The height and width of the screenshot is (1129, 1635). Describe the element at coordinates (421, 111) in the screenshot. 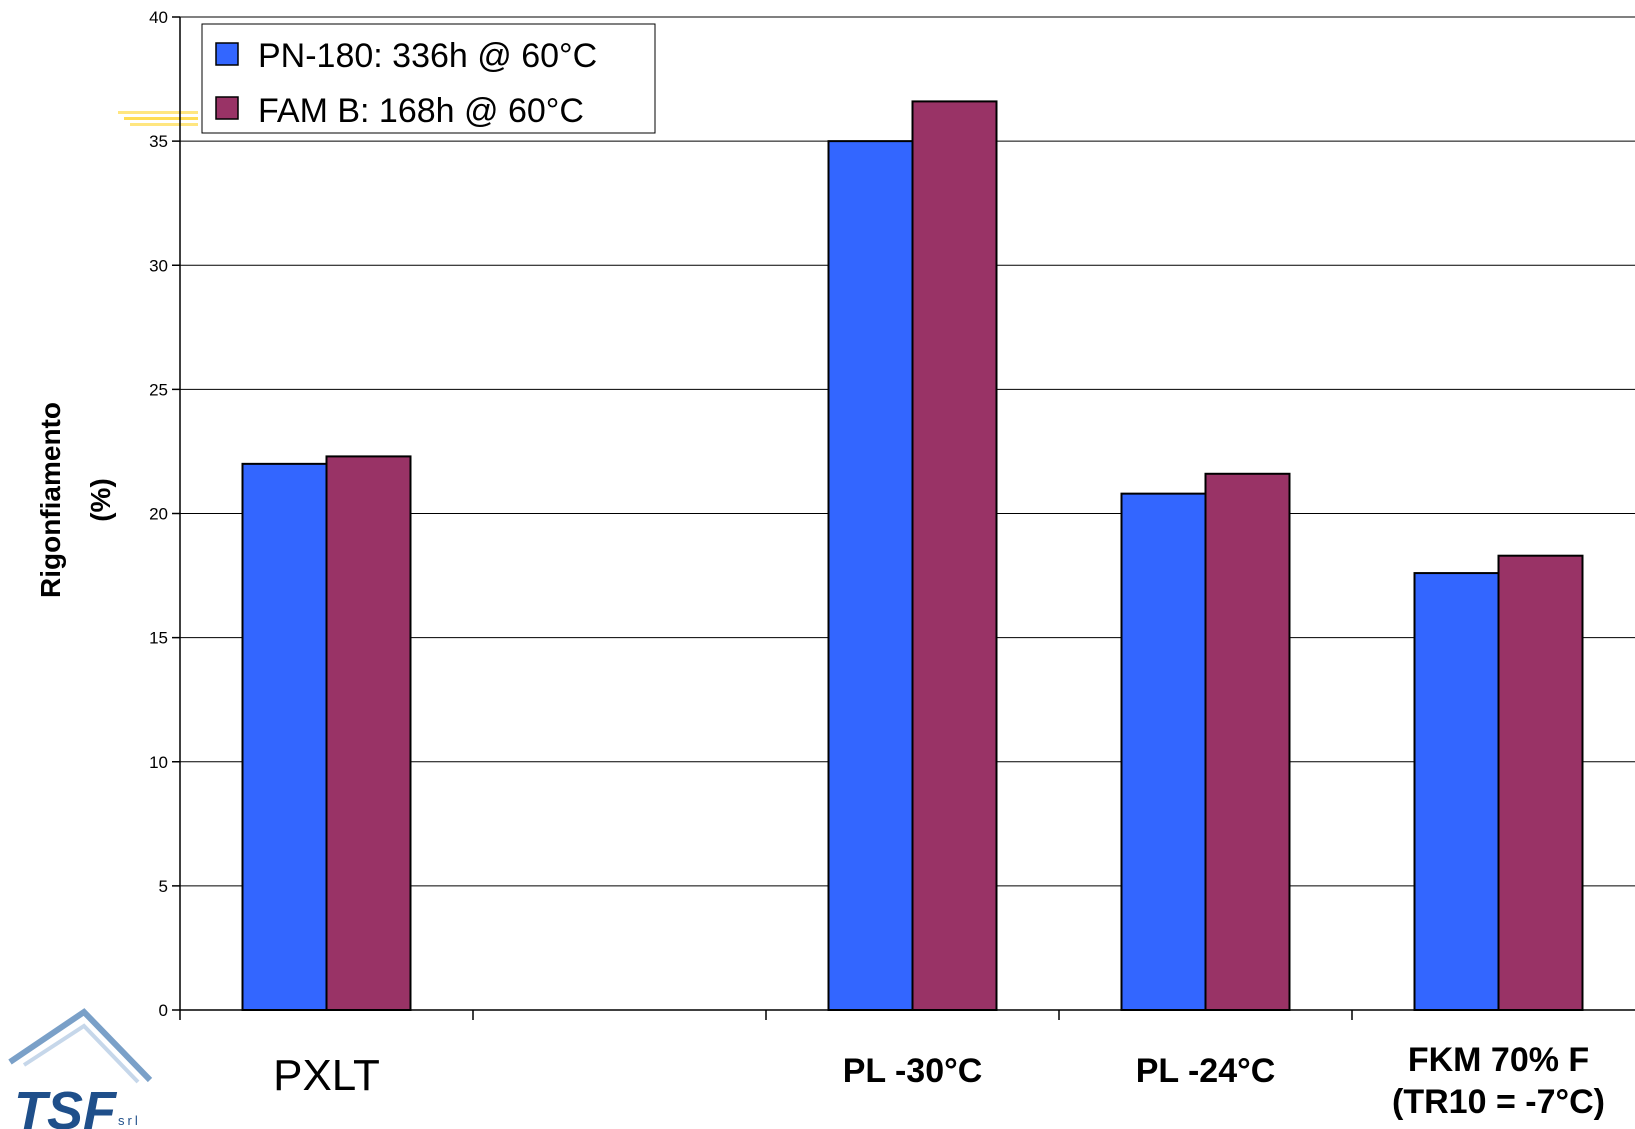

I see `legend-label-series-2: FAM B: 168h @ 60°C` at that location.